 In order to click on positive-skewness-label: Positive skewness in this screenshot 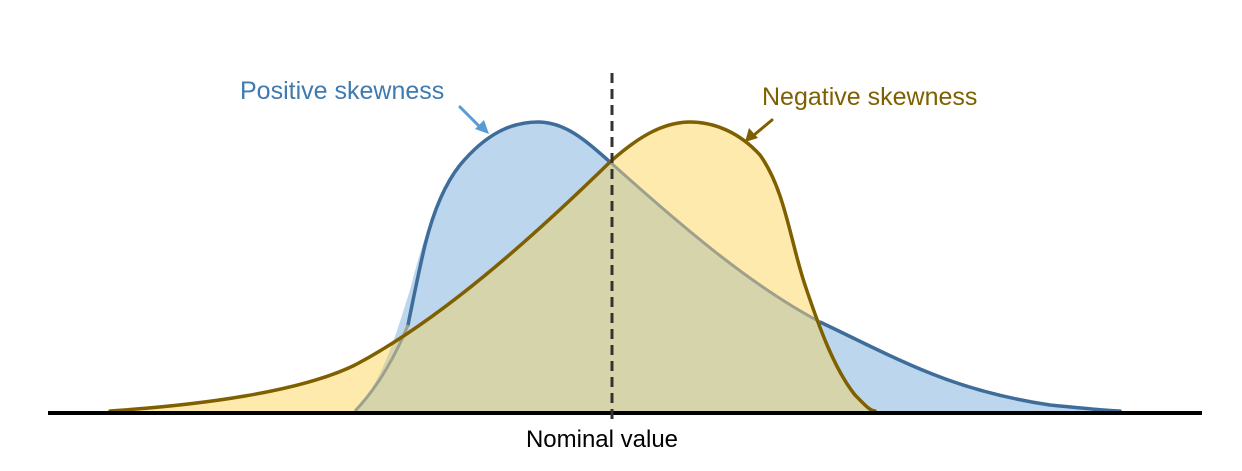, I will do `click(342, 91)`.